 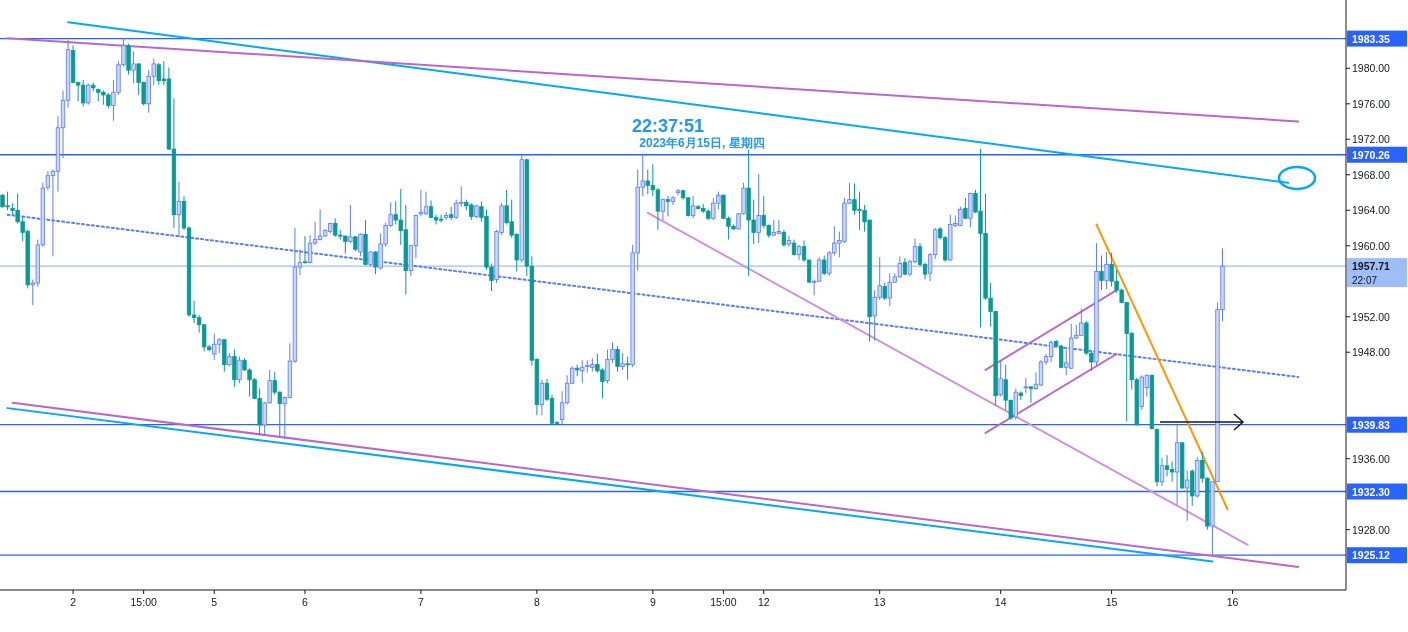 I want to click on annotation: 2023年6月15日, 星期四, so click(x=702, y=143).